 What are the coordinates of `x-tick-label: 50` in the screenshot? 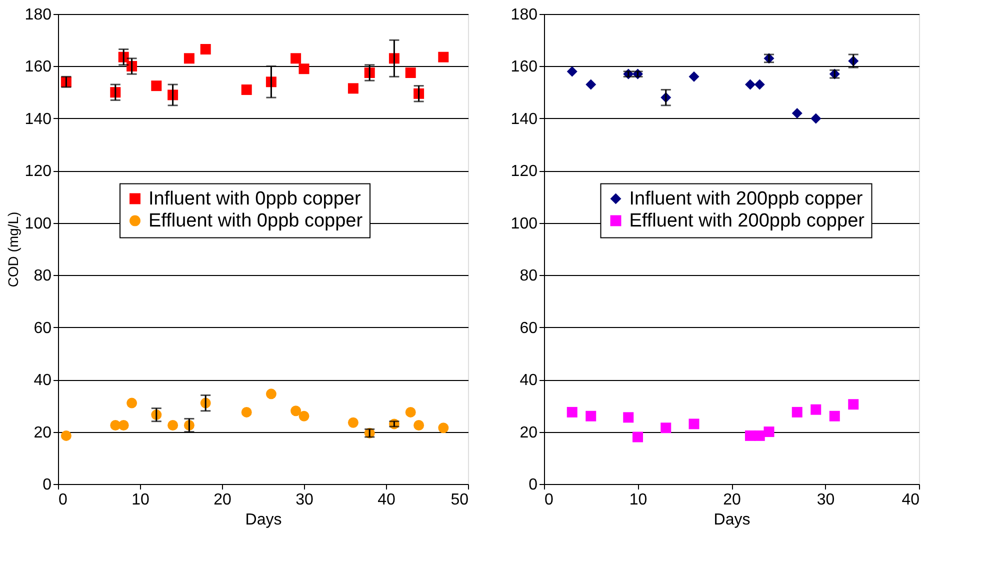 It's located at (459, 500).